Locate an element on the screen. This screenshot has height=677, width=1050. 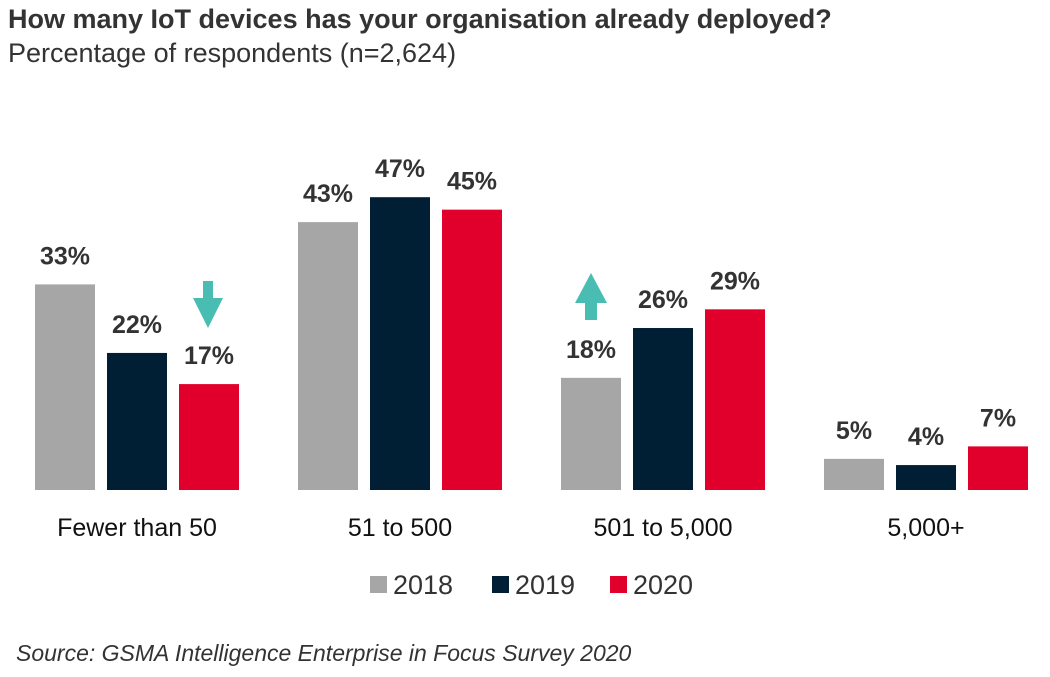
data-label: 17% is located at coordinates (209, 356).